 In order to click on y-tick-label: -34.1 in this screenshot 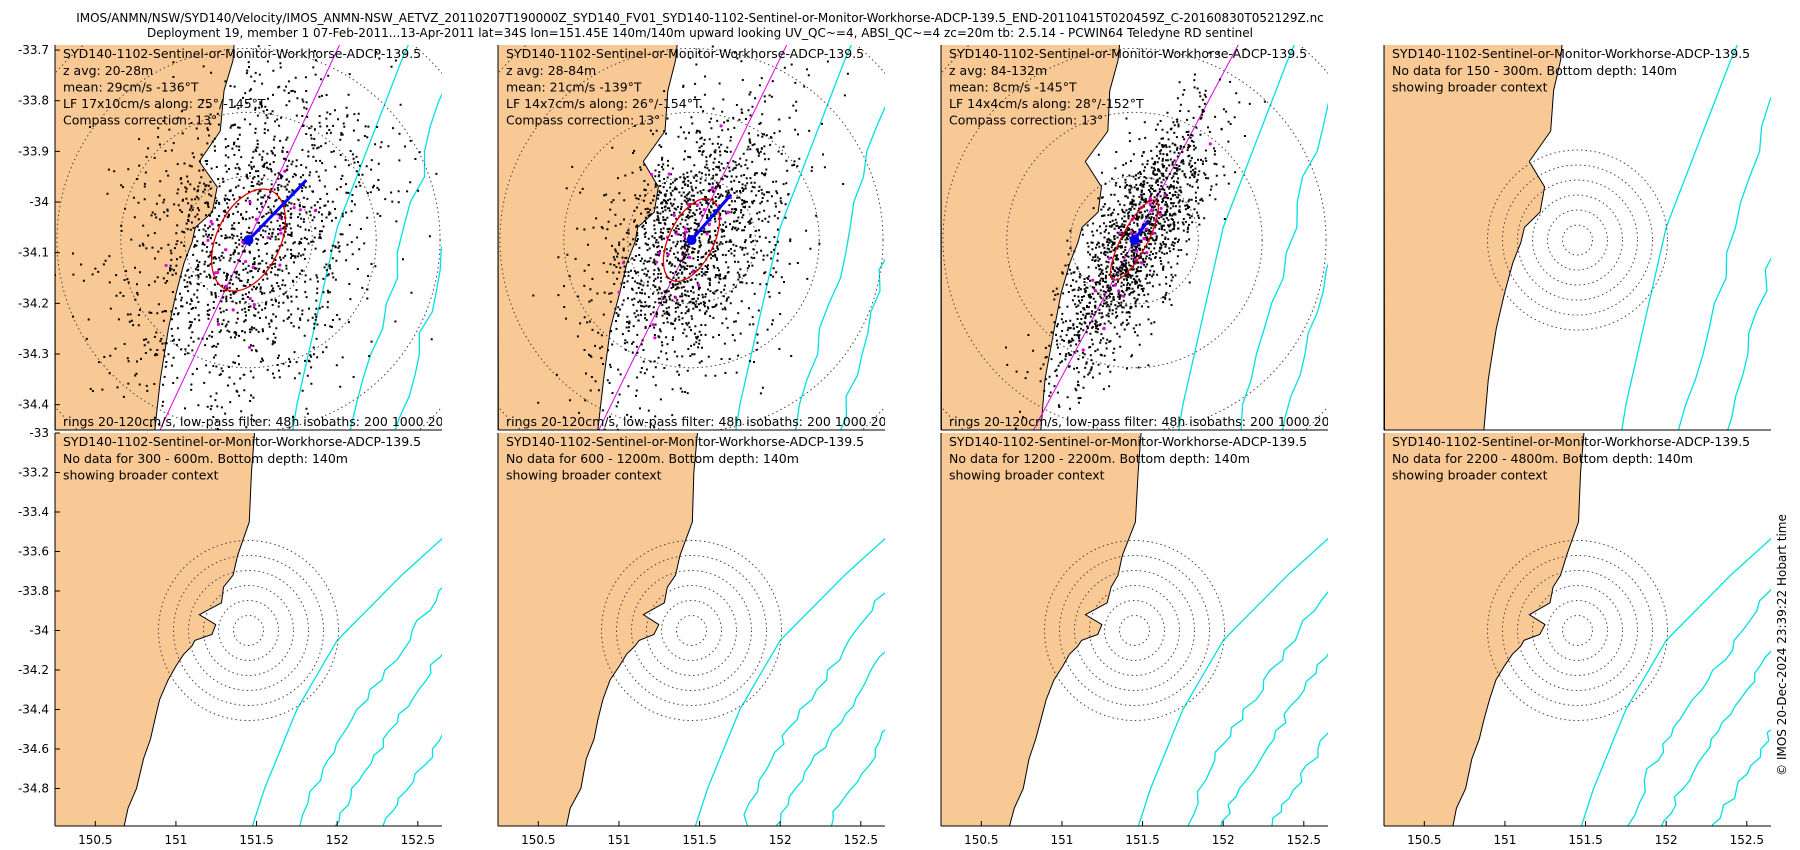, I will do `click(33, 253)`.